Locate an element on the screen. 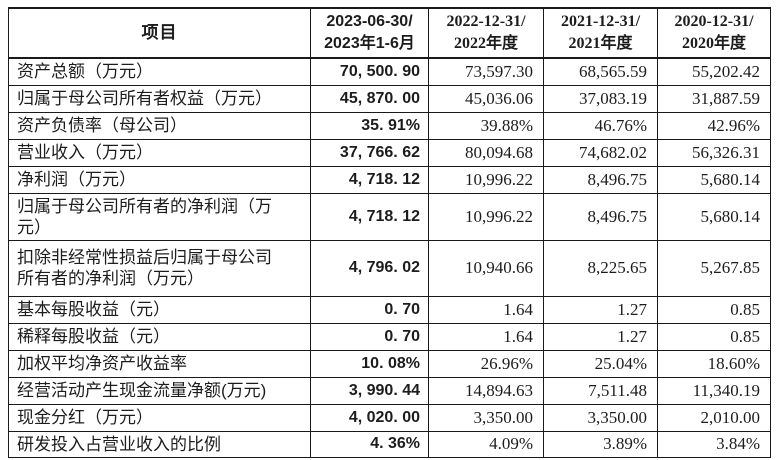 The height and width of the screenshot is (460, 780). row-label: 营业收入（万元） is located at coordinates (159, 152).